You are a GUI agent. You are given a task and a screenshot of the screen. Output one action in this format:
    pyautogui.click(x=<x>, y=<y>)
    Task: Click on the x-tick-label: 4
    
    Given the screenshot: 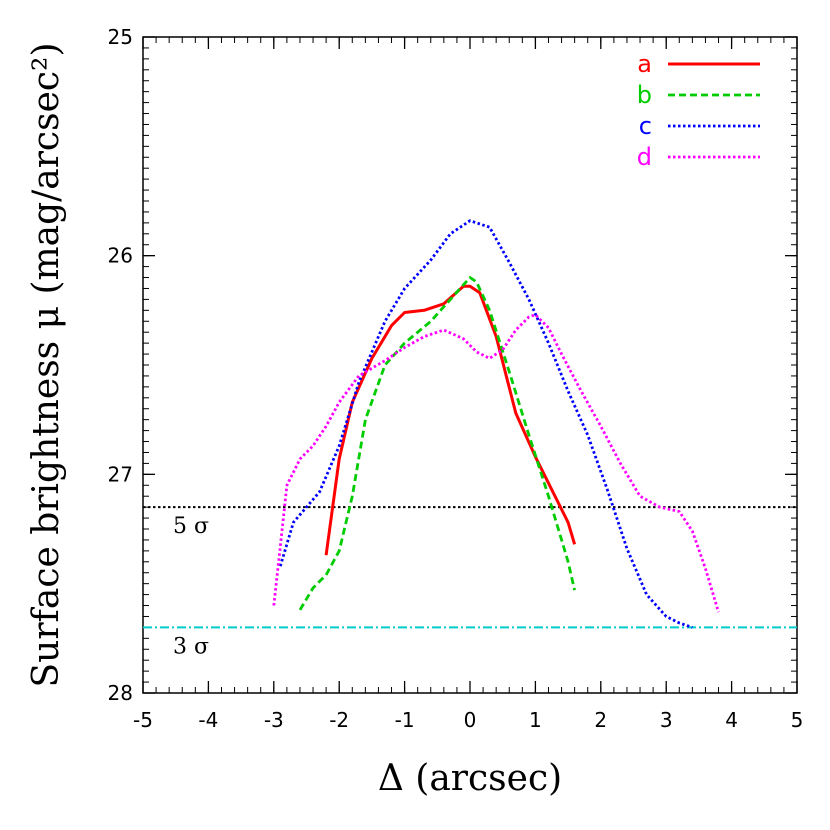 What is the action you would take?
    pyautogui.click(x=731, y=720)
    